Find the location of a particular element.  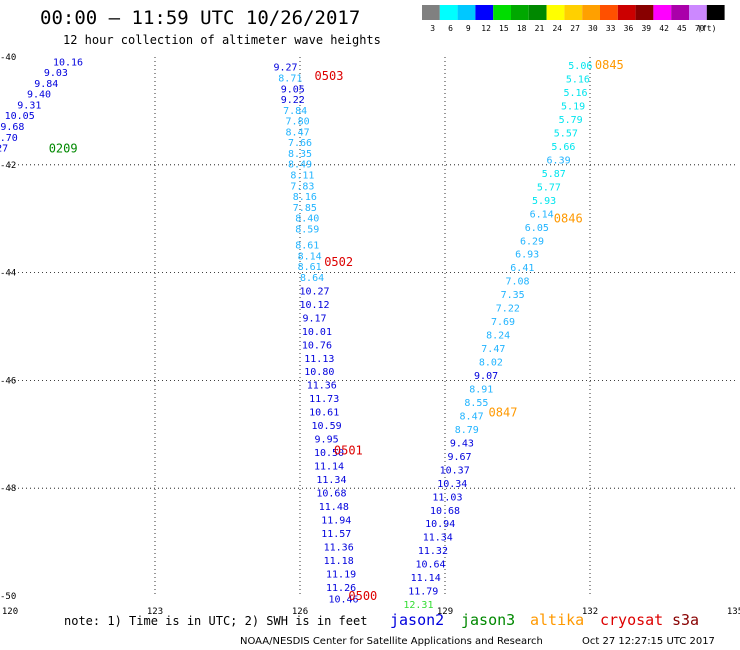

data-point: 8.40 is located at coordinates (307, 219).